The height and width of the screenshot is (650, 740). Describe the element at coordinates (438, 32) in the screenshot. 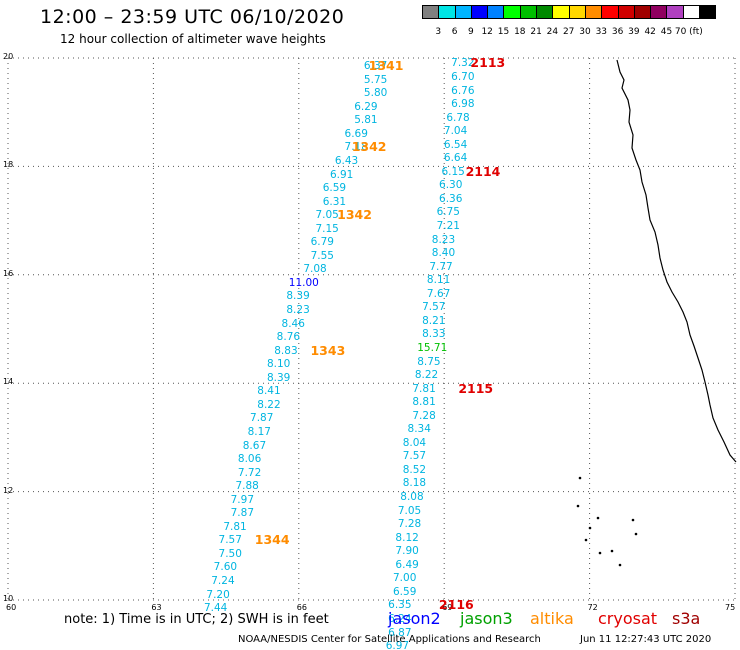

I see `color-scale-label: 3` at that location.